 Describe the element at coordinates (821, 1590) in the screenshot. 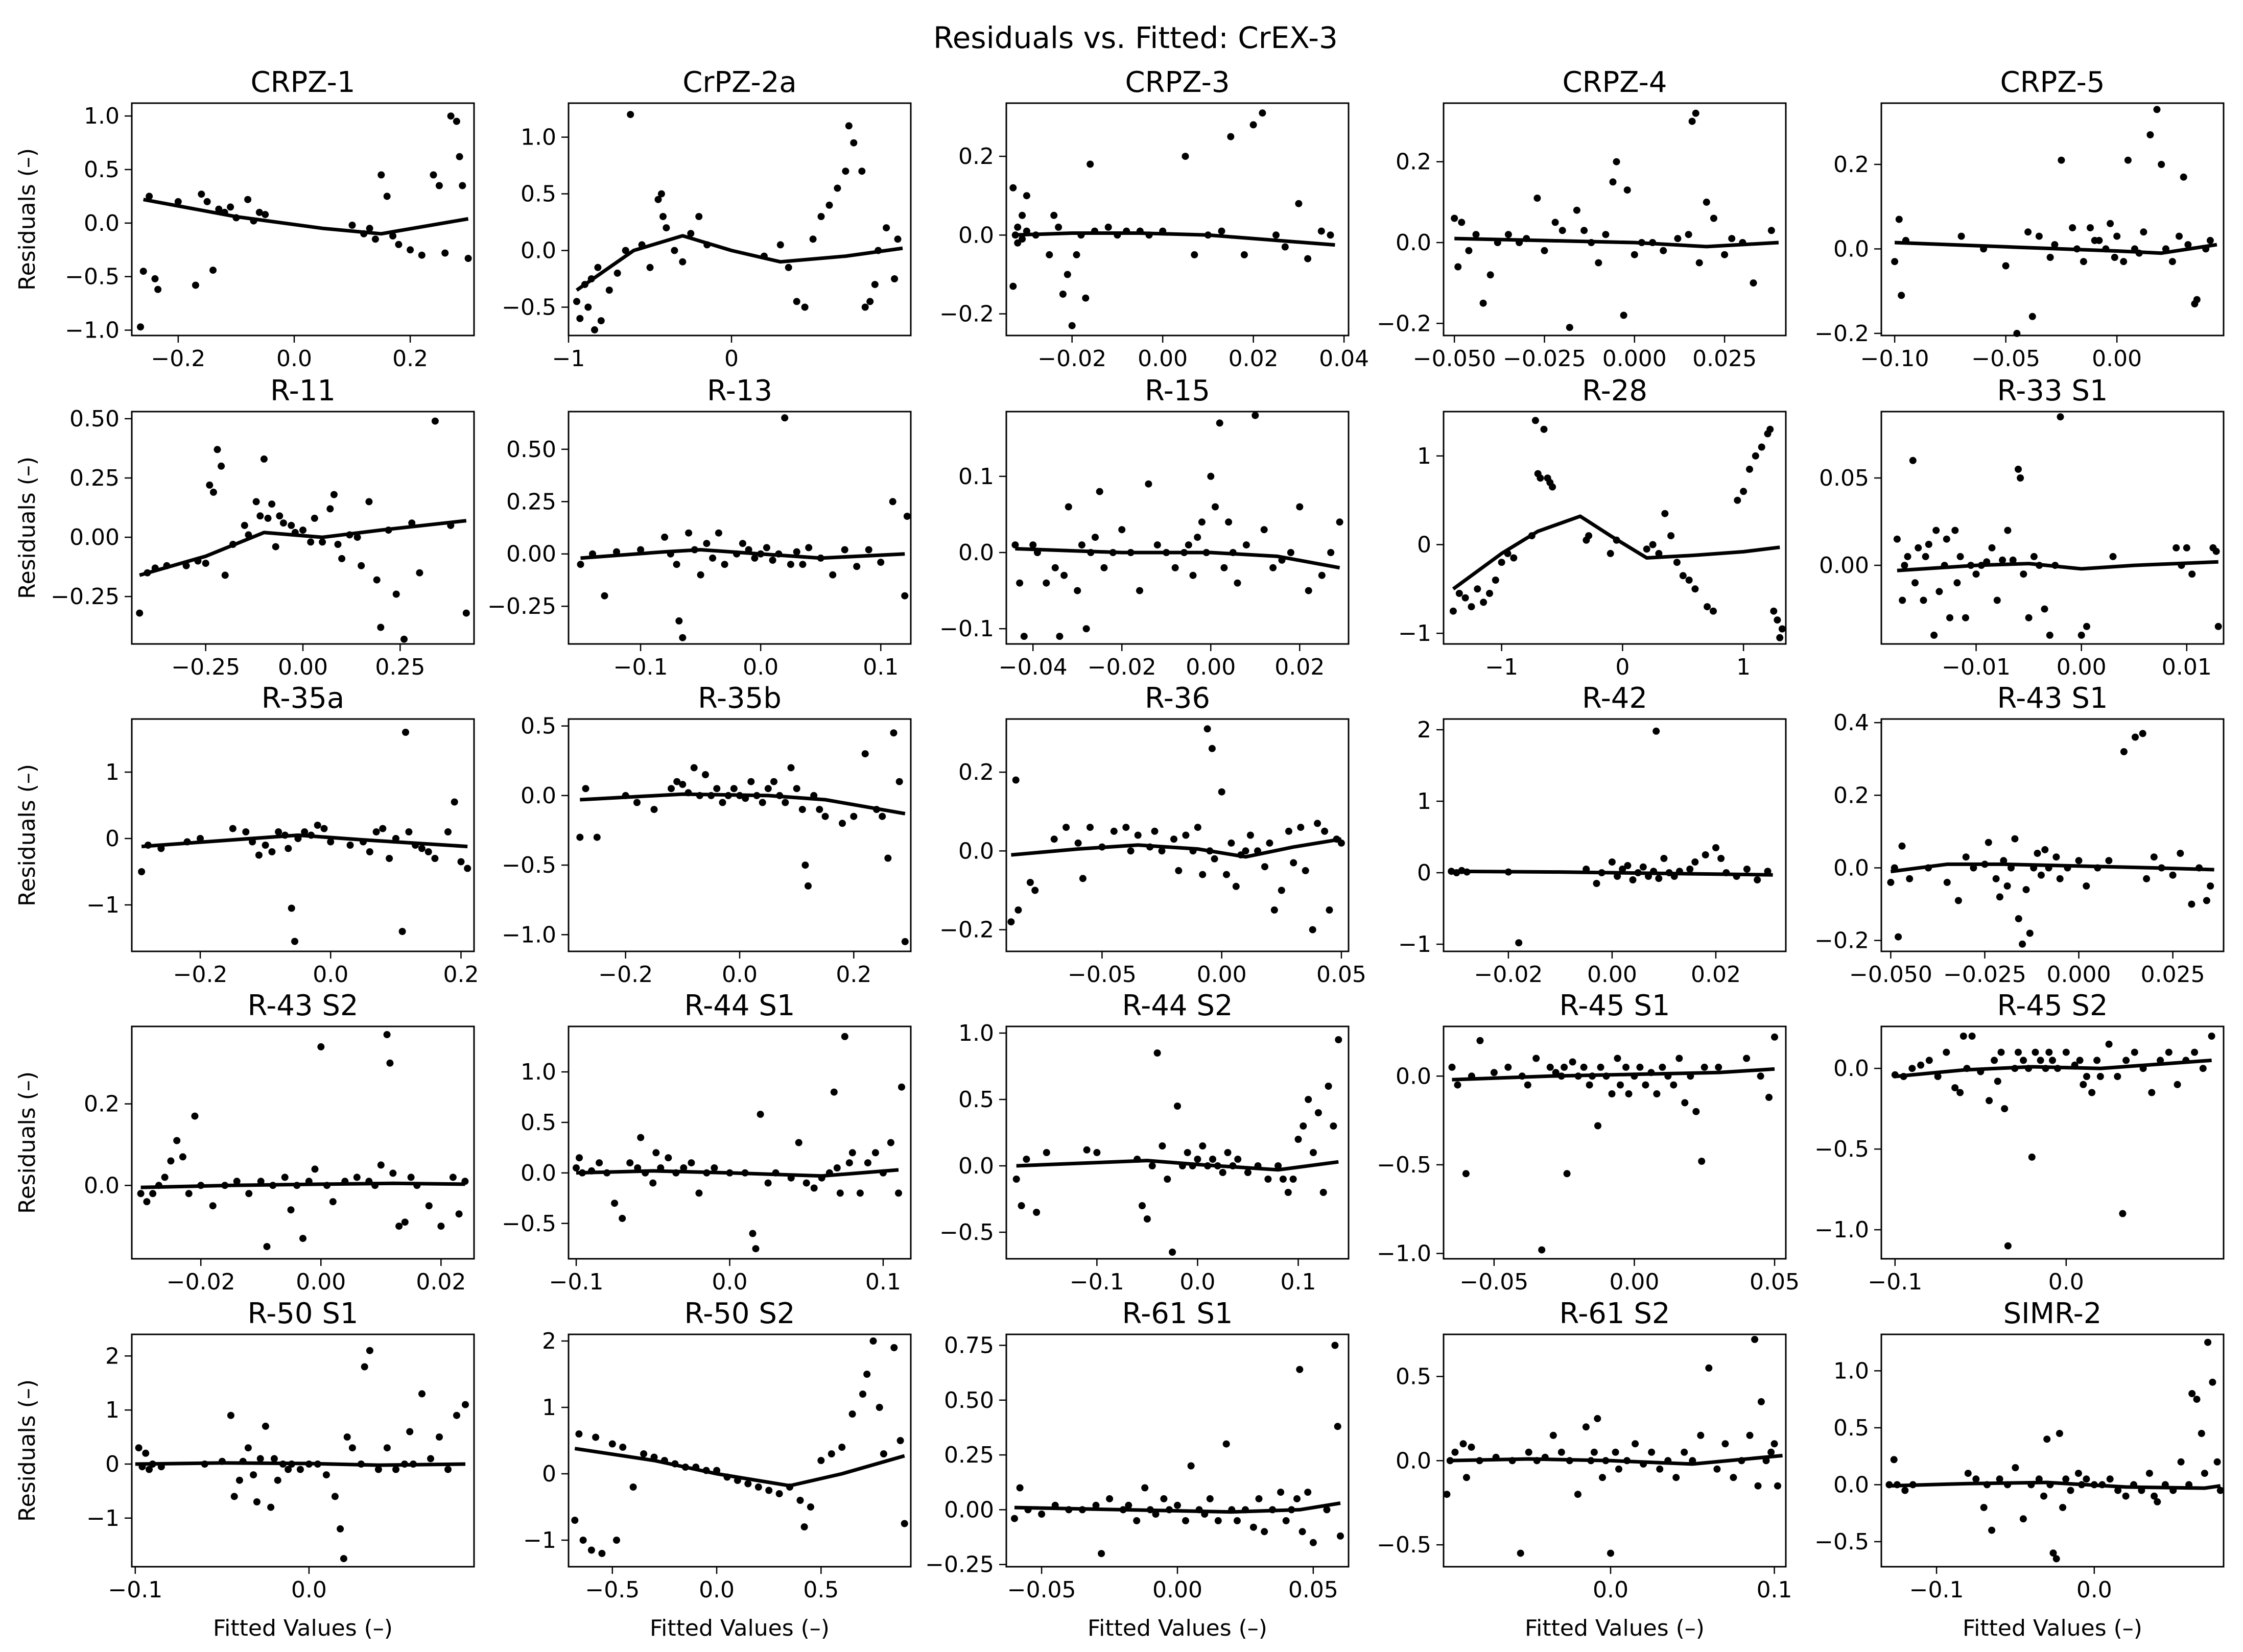

I see `x-tick-label: 0.5` at that location.